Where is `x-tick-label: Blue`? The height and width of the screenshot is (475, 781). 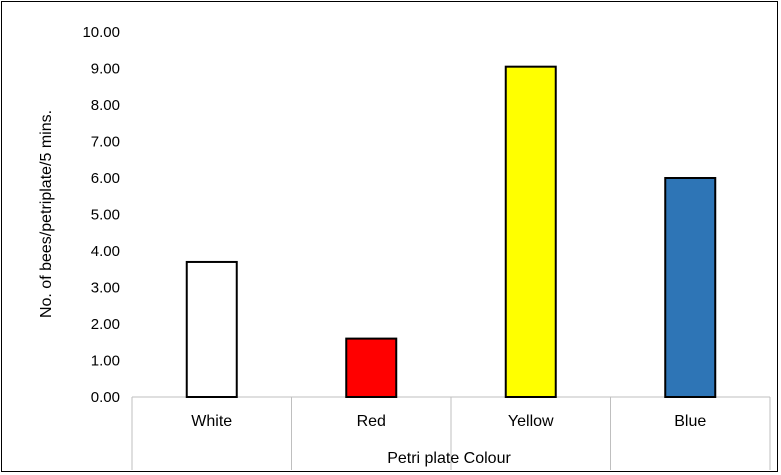
x-tick-label: Blue is located at coordinates (690, 421).